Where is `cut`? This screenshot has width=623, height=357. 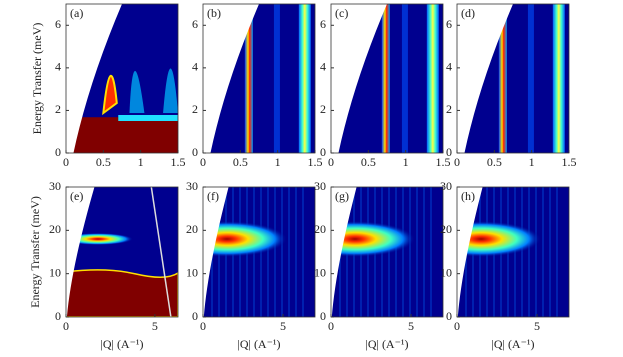
cut is located at coordinates (161, 252).